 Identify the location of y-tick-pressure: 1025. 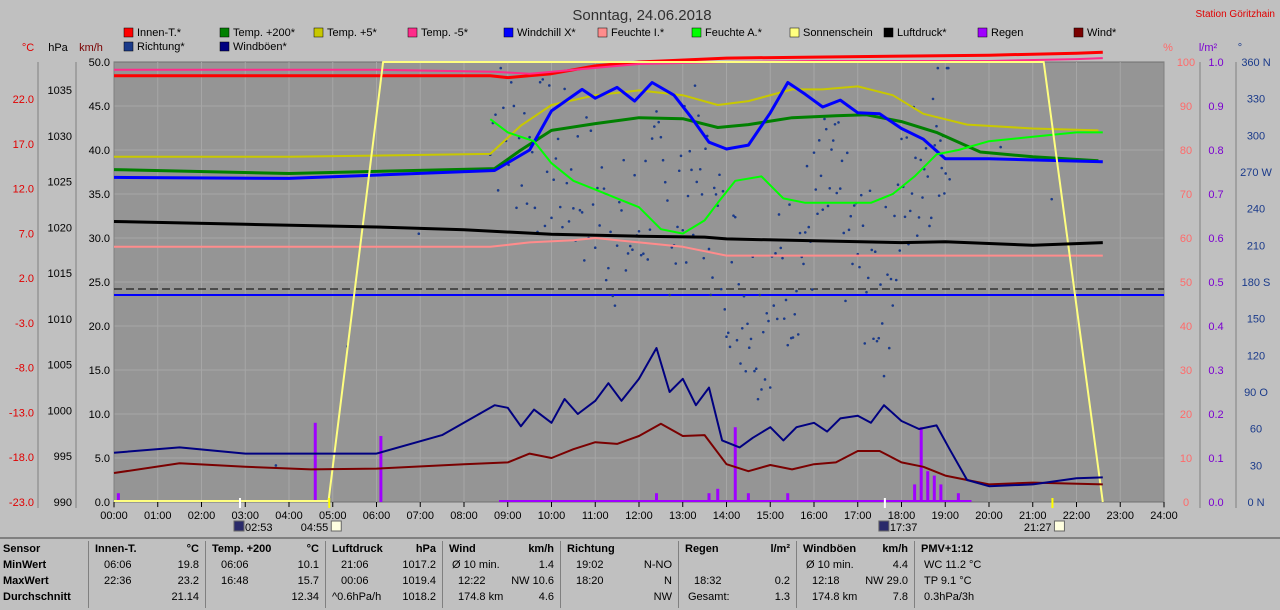
(60, 183).